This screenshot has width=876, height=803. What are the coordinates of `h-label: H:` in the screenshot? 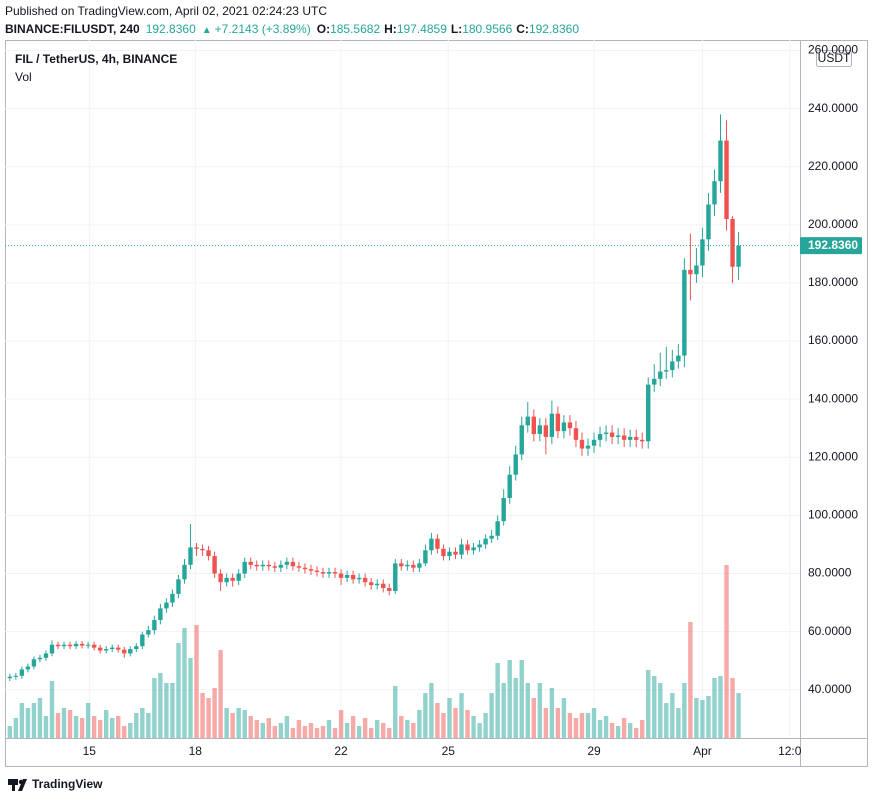 It's located at (390, 29).